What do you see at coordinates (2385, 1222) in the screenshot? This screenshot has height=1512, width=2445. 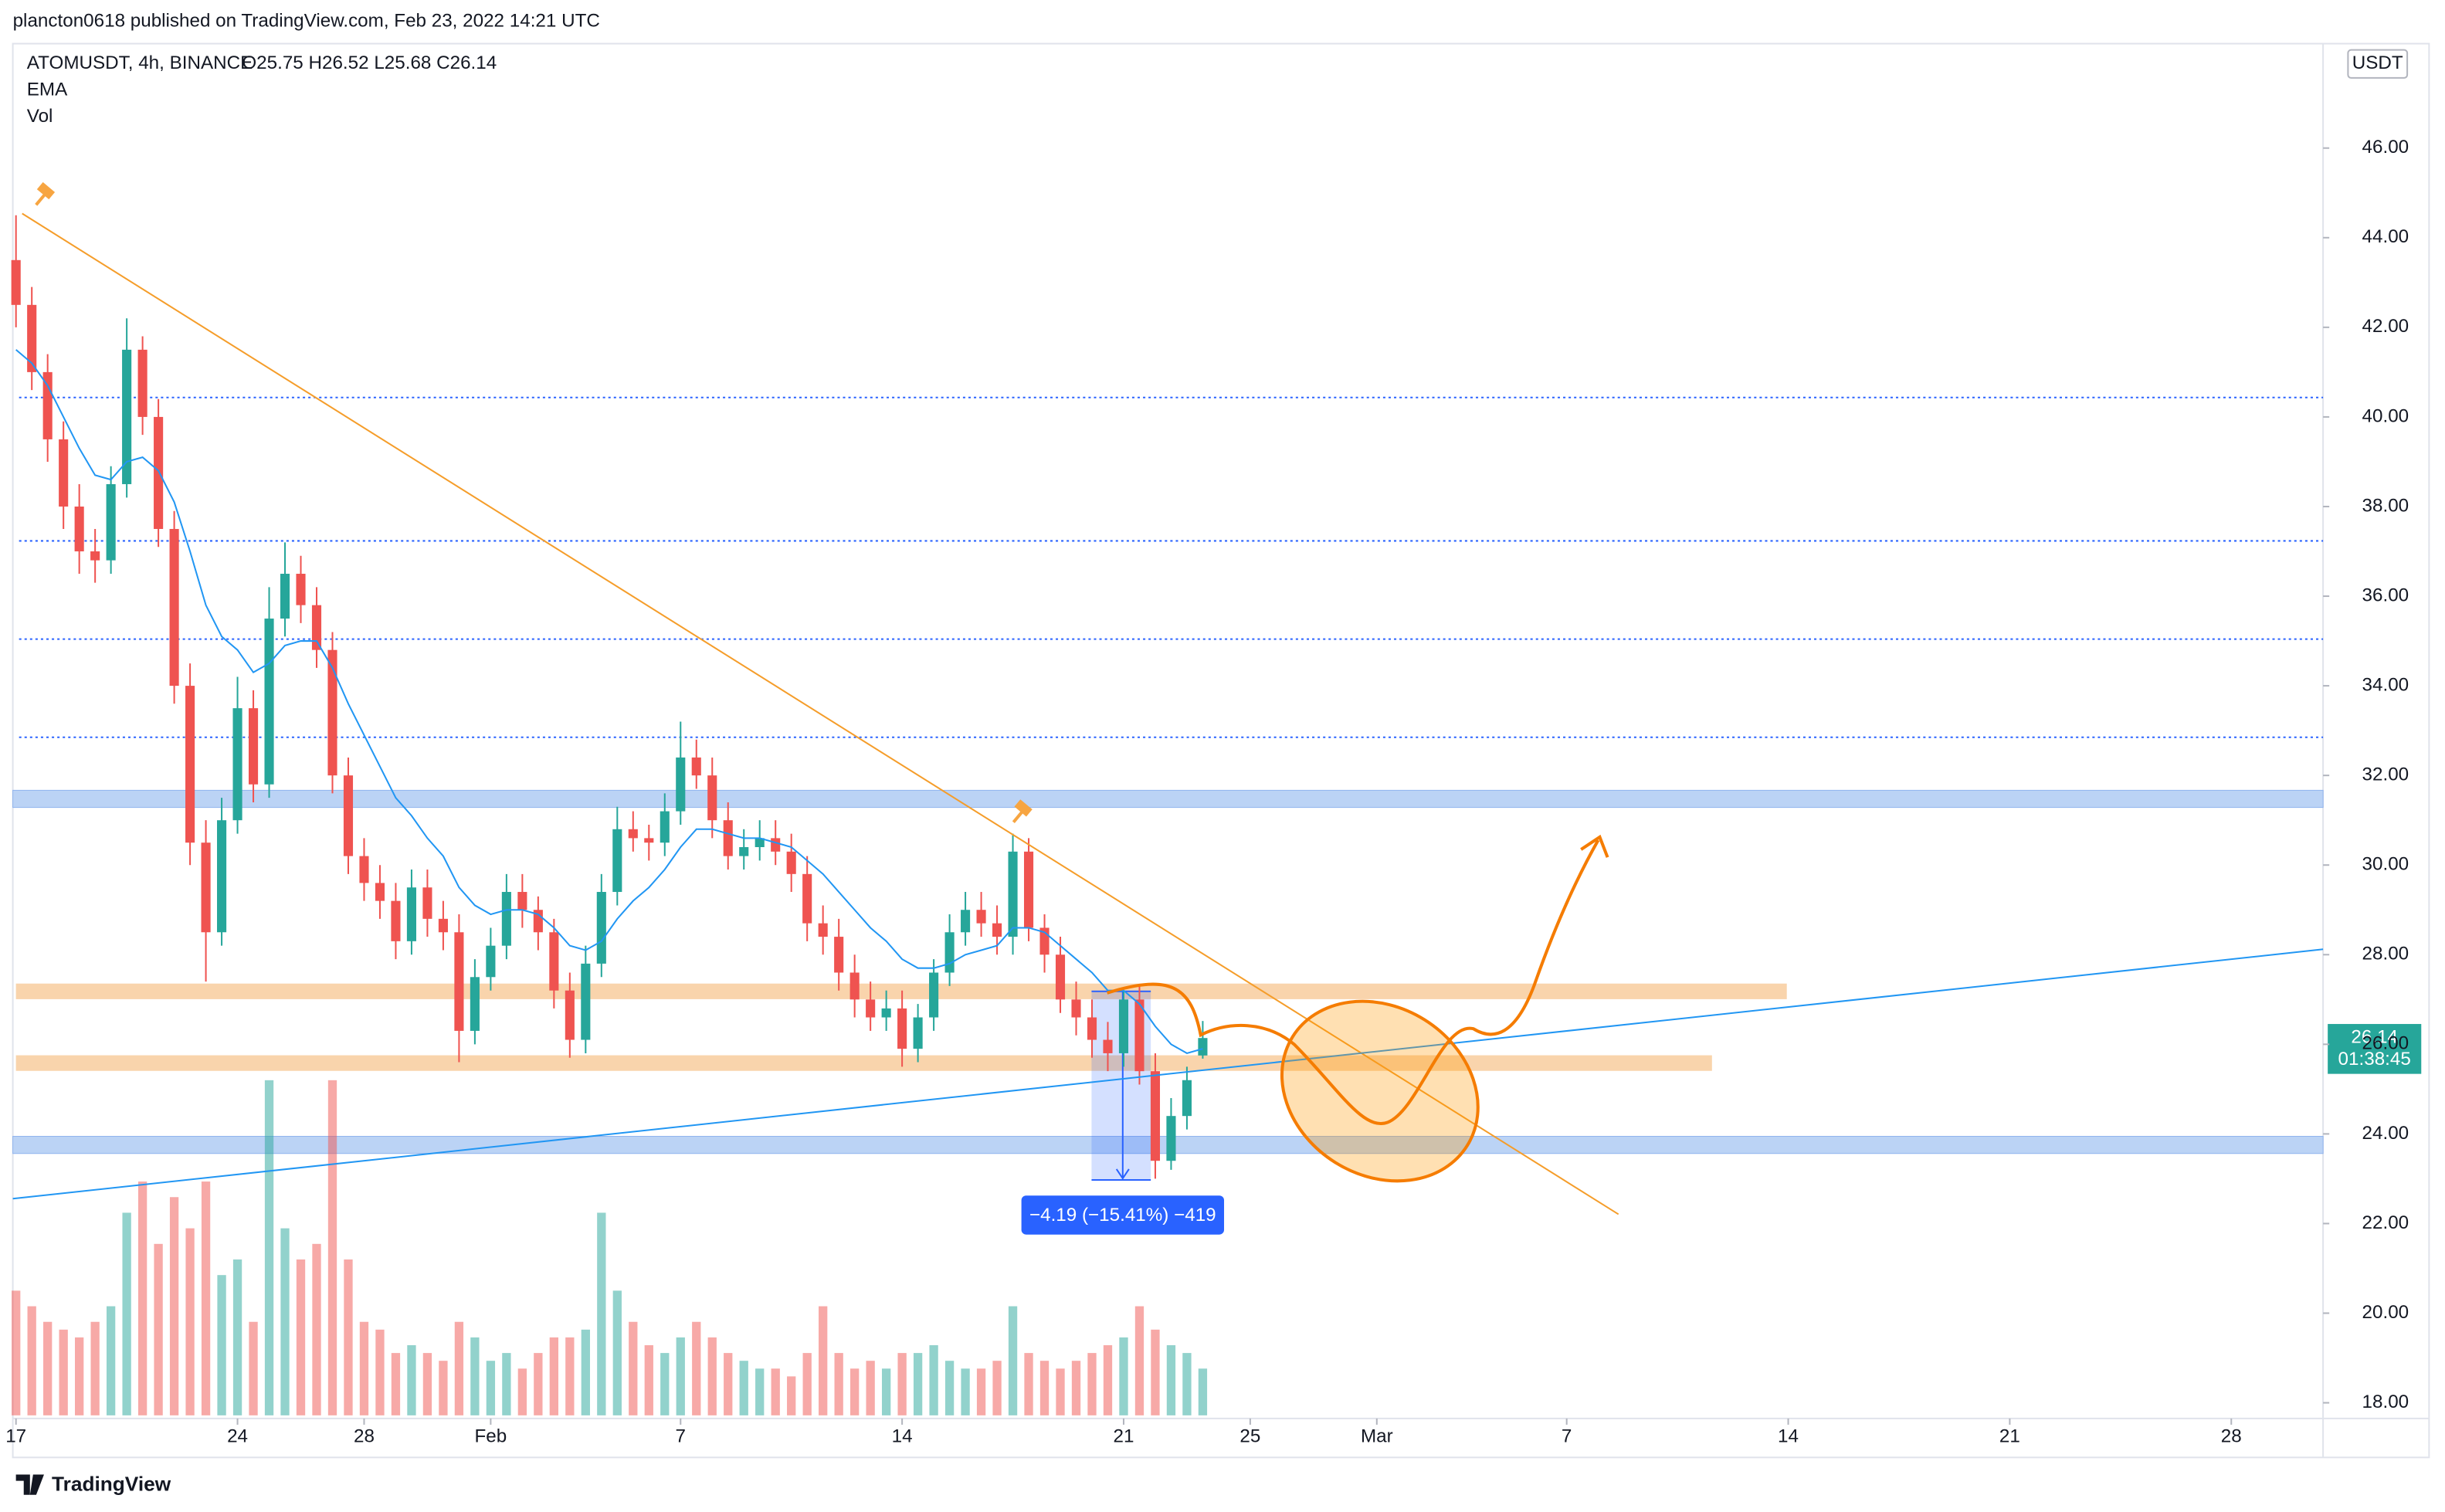 I see `y-tick-label: 22.00` at bounding box center [2385, 1222].